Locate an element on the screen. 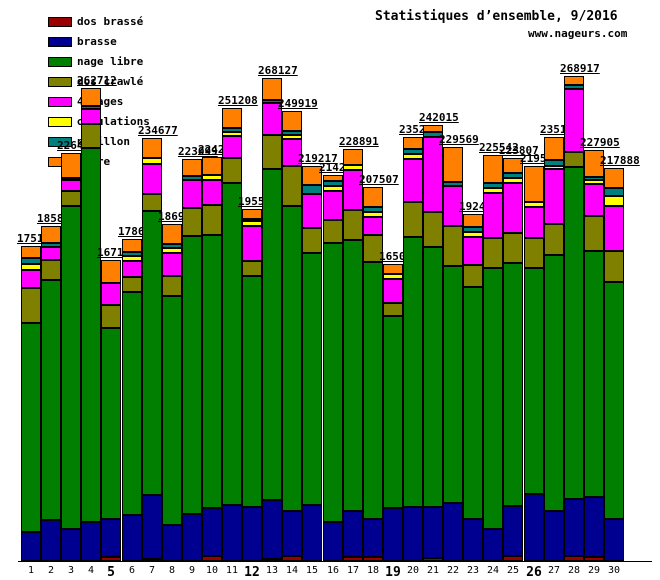 This screenshot has height=580, width=660. bar-value-label: 262712 is located at coordinates (97, 80).